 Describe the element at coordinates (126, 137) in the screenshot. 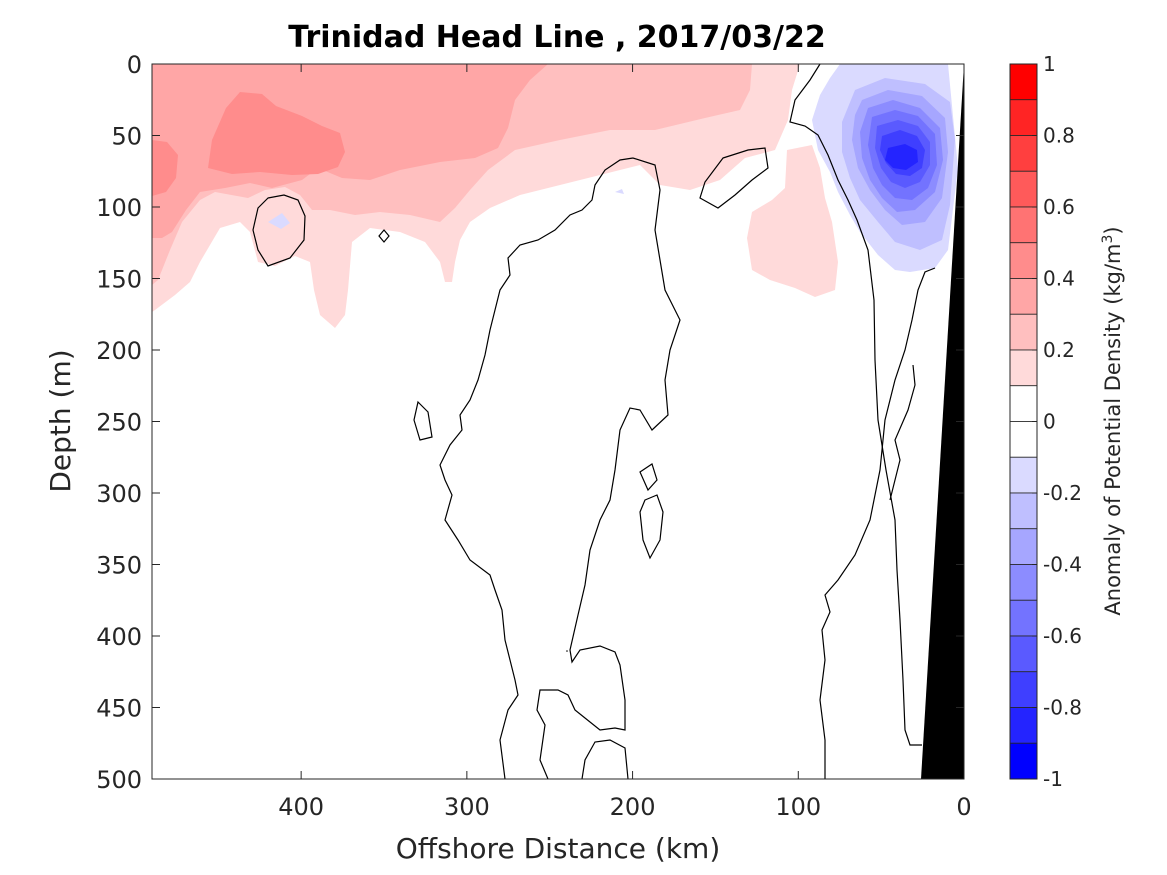

I see `y-tick-label: 50` at that location.